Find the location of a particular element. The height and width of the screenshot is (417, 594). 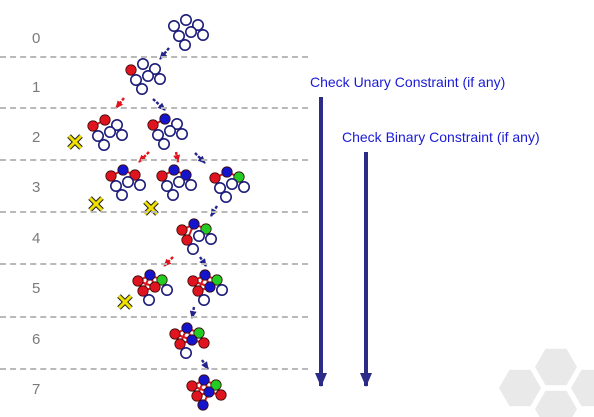

level-label-4: 4 is located at coordinates (36, 238).